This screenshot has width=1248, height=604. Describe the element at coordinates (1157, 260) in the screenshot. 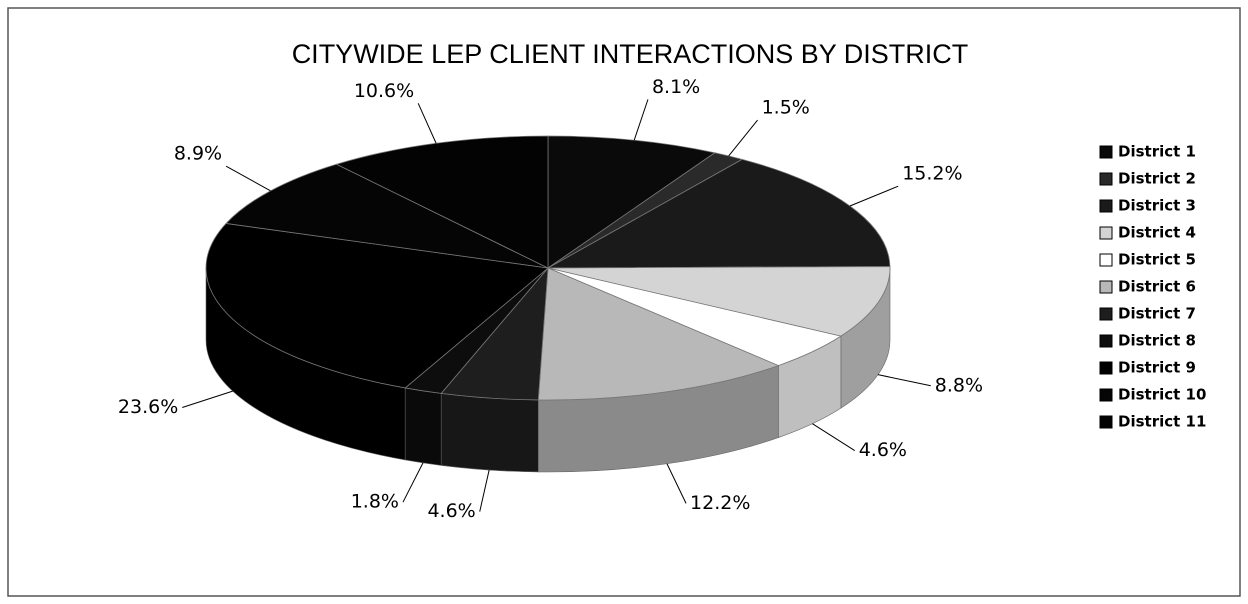

I see `legend-label: District 5` at that location.